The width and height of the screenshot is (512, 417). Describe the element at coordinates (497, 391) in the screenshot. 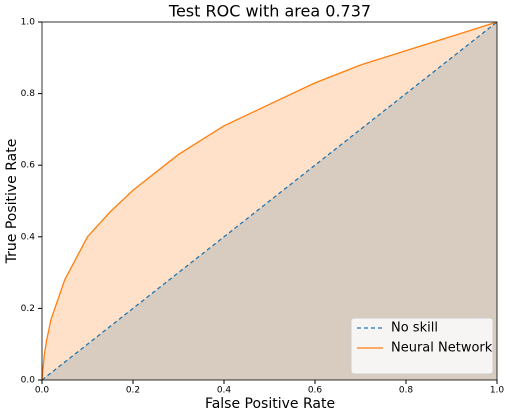

I see `x-tick-label: 1.0` at that location.